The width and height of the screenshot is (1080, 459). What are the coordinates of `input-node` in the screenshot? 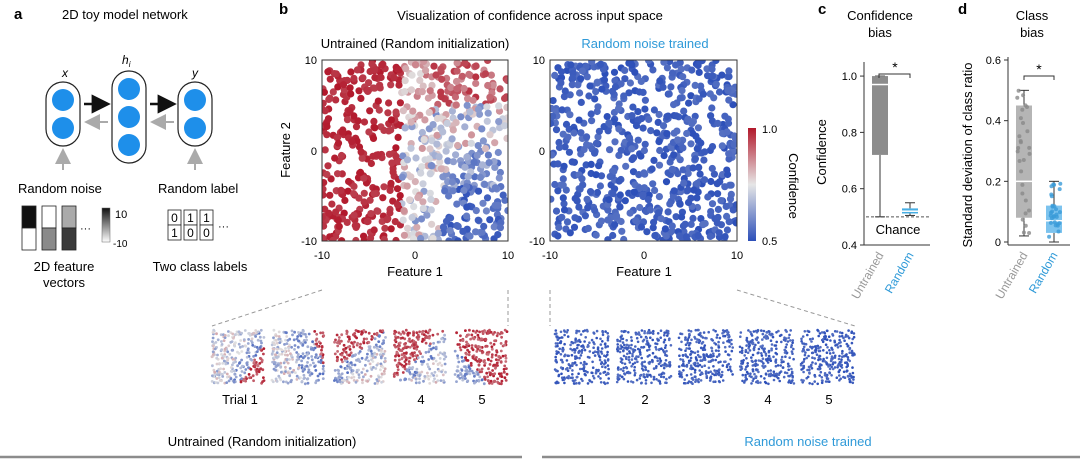 It's located at (63, 100).